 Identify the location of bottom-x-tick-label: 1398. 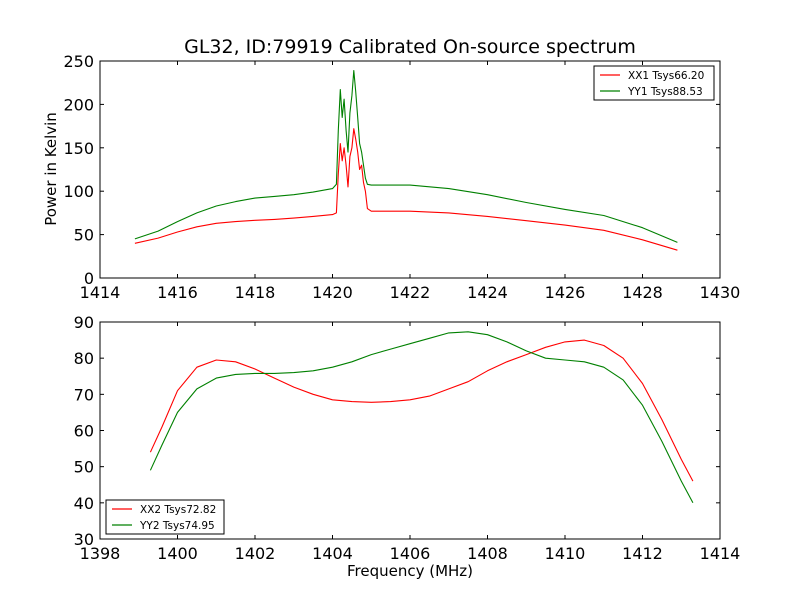
(100, 553).